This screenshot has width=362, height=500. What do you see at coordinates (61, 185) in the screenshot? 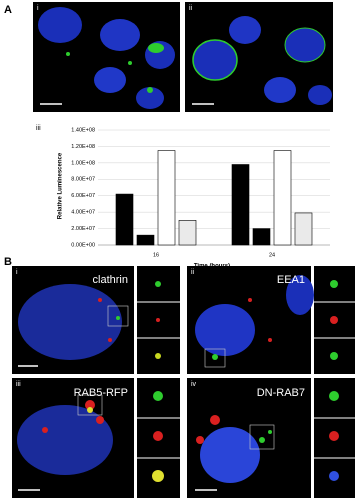
I see `y-axis-label: Relative Luminescence` at bounding box center [61, 185].